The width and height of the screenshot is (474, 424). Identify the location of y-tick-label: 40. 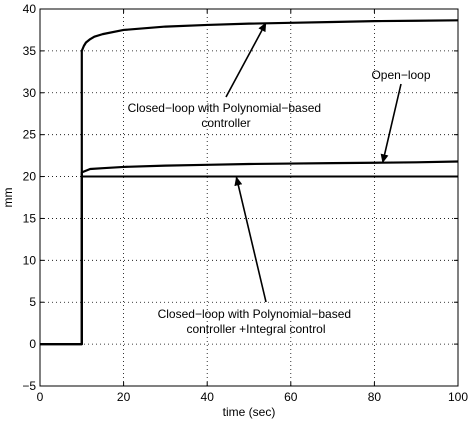
(30, 9).